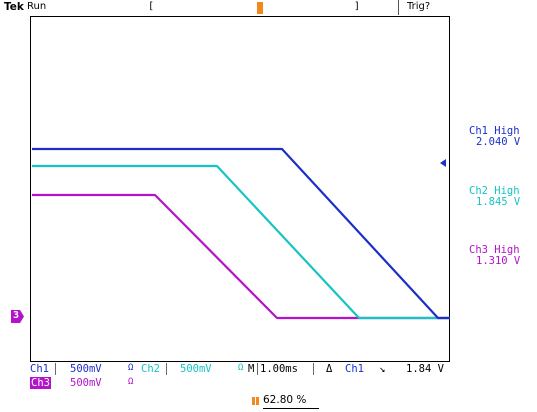 This screenshot has width=537, height=412. Describe the element at coordinates (357, 6) in the screenshot. I see `acquisition-right-bracket: ]` at that location.